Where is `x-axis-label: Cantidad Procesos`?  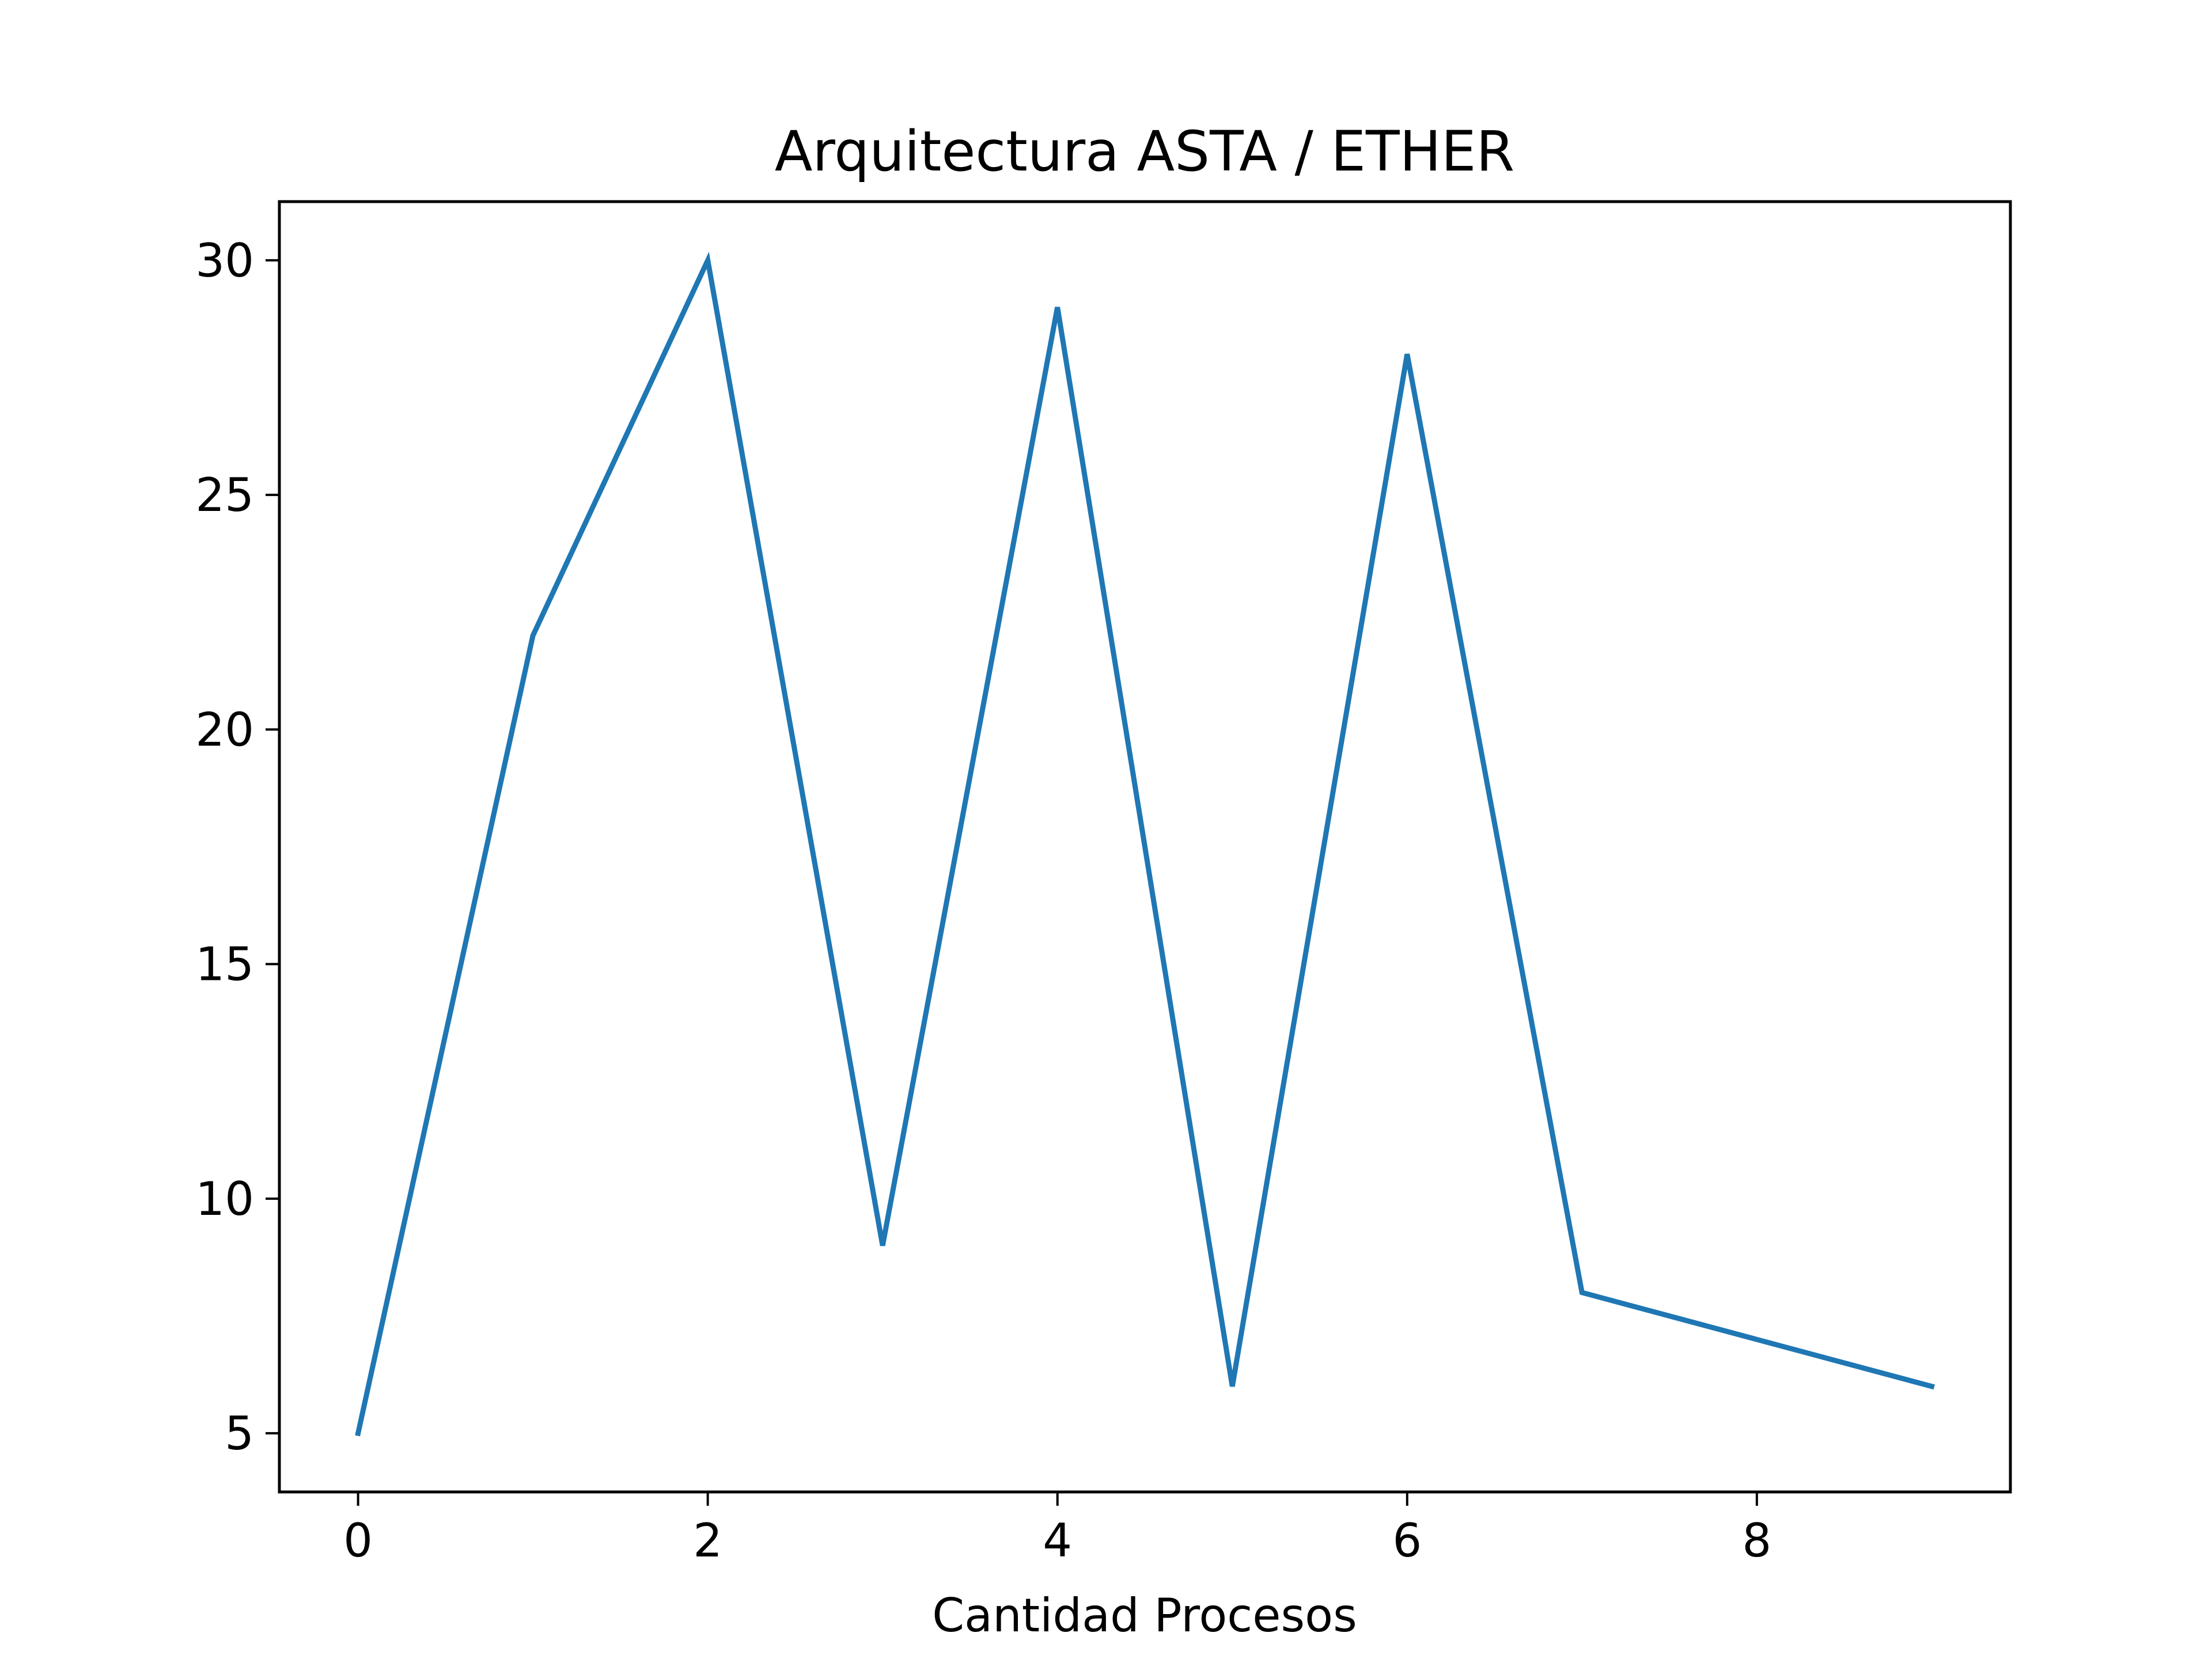 x-axis-label: Cantidad Procesos is located at coordinates (1144, 1615).